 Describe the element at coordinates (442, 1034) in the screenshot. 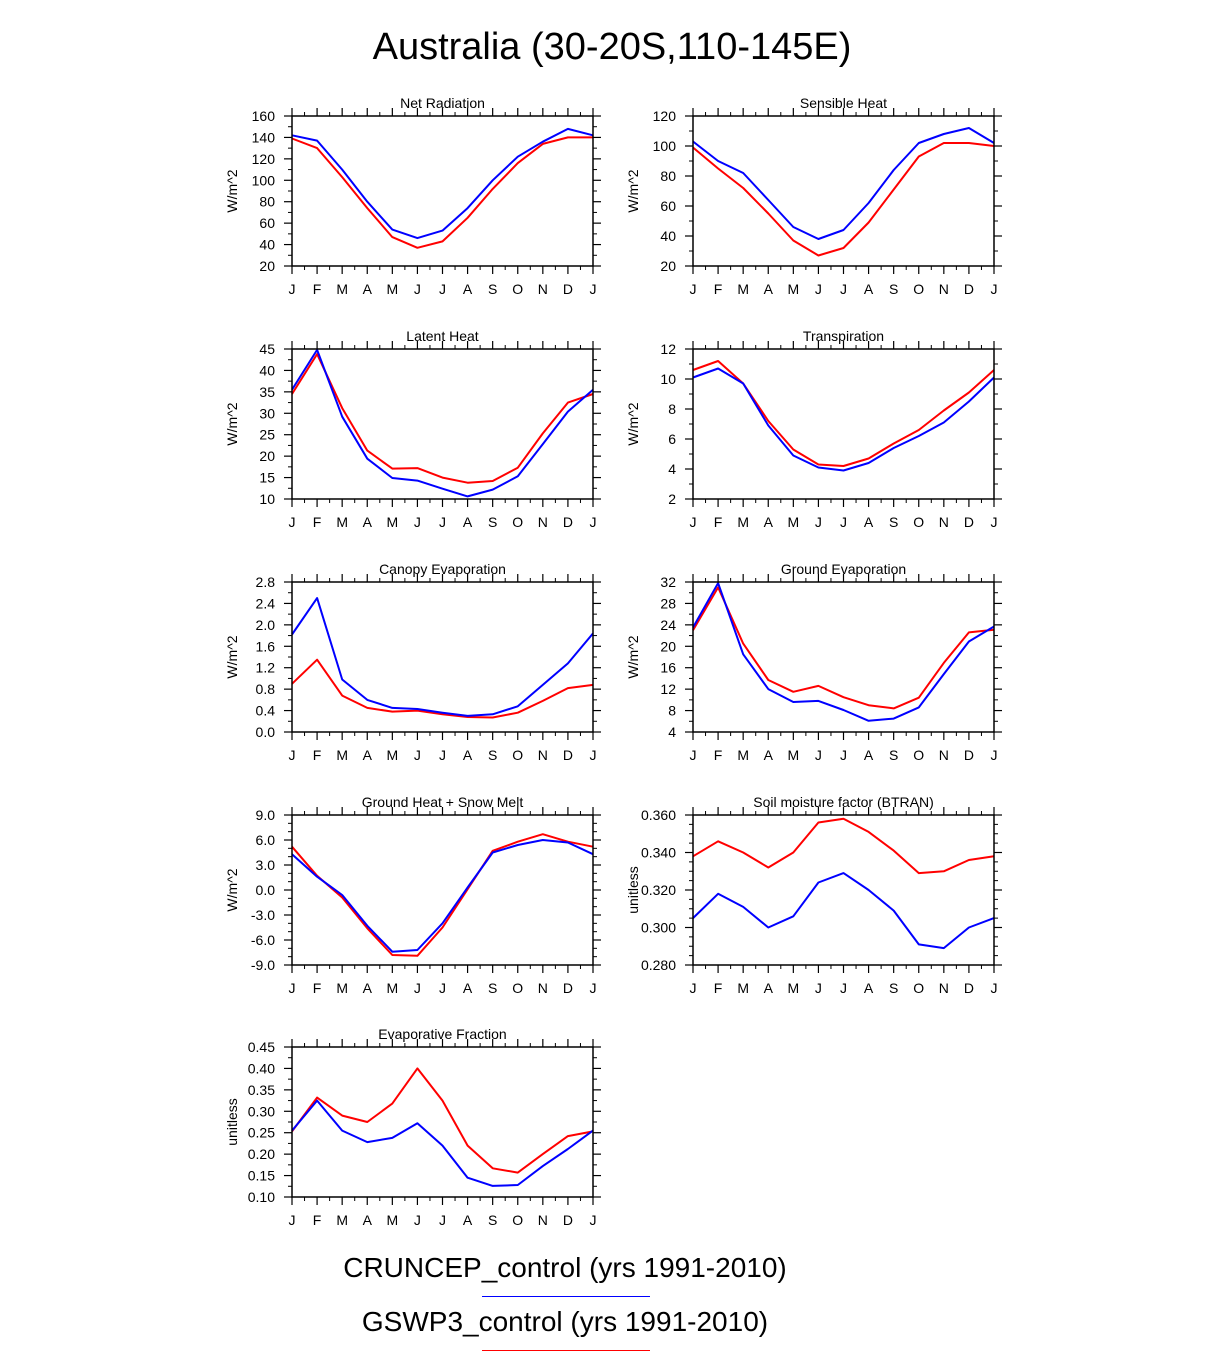

I see `chart-title: Evaporative Fraction` at that location.